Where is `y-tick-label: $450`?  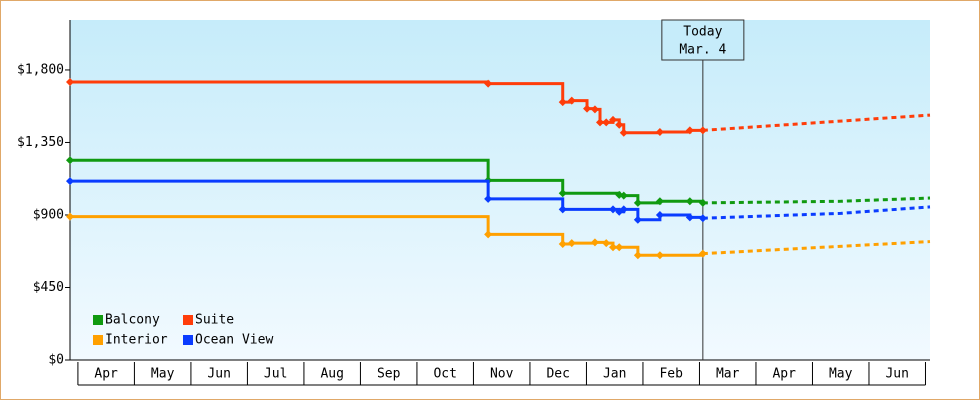 y-tick-label: $450 is located at coordinates (48, 287).